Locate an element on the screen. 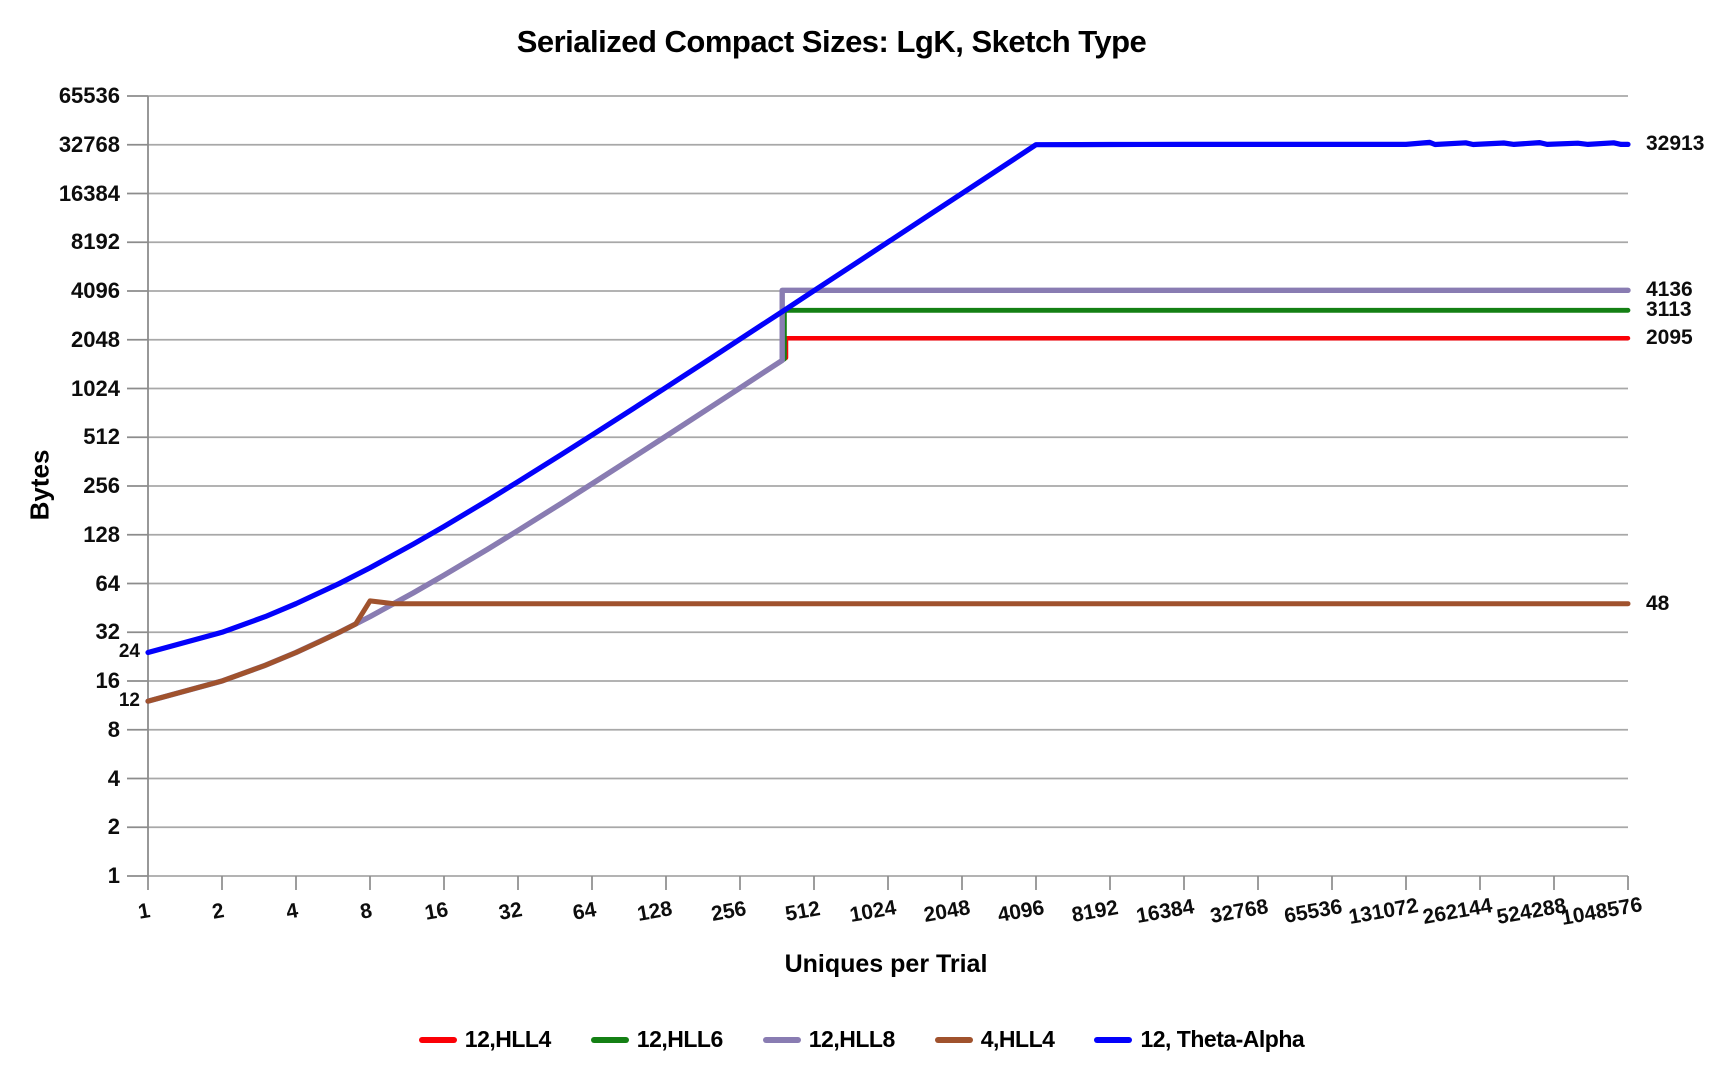  y-tick-label: 1024 is located at coordinates (95, 388).